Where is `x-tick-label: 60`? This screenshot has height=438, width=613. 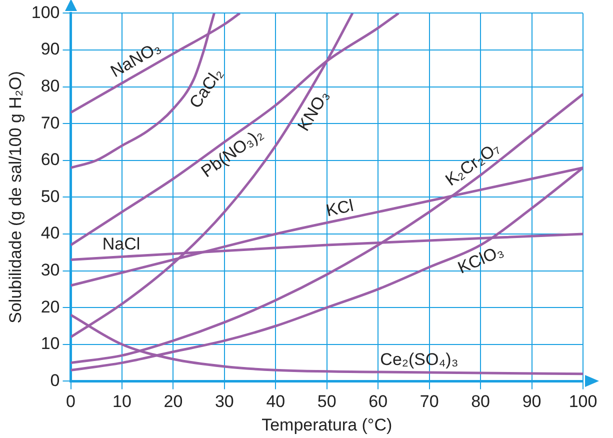 x-tick-label: 60 is located at coordinates (378, 402).